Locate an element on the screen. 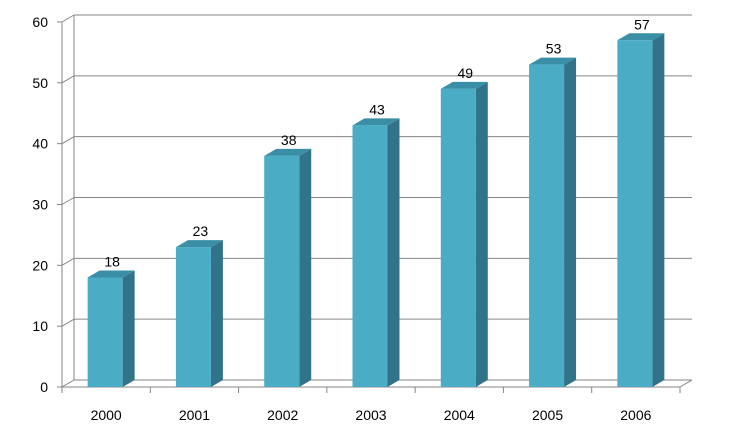 This screenshot has width=737, height=435. y-tick-label: 40 is located at coordinates (40, 144).